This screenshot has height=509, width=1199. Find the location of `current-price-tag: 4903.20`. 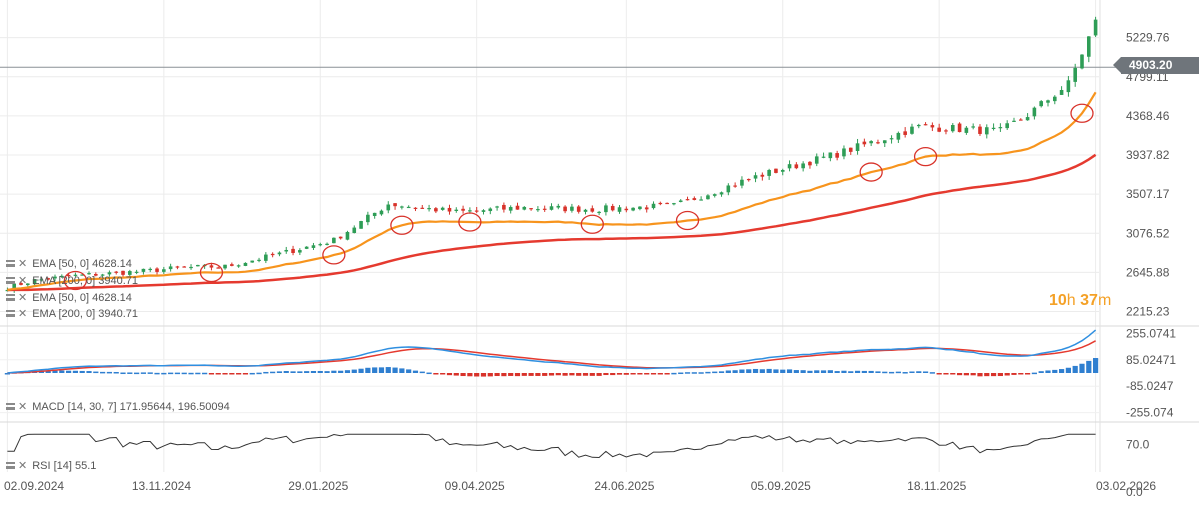

current-price-tag: 4903.20 is located at coordinates (1156, 65).